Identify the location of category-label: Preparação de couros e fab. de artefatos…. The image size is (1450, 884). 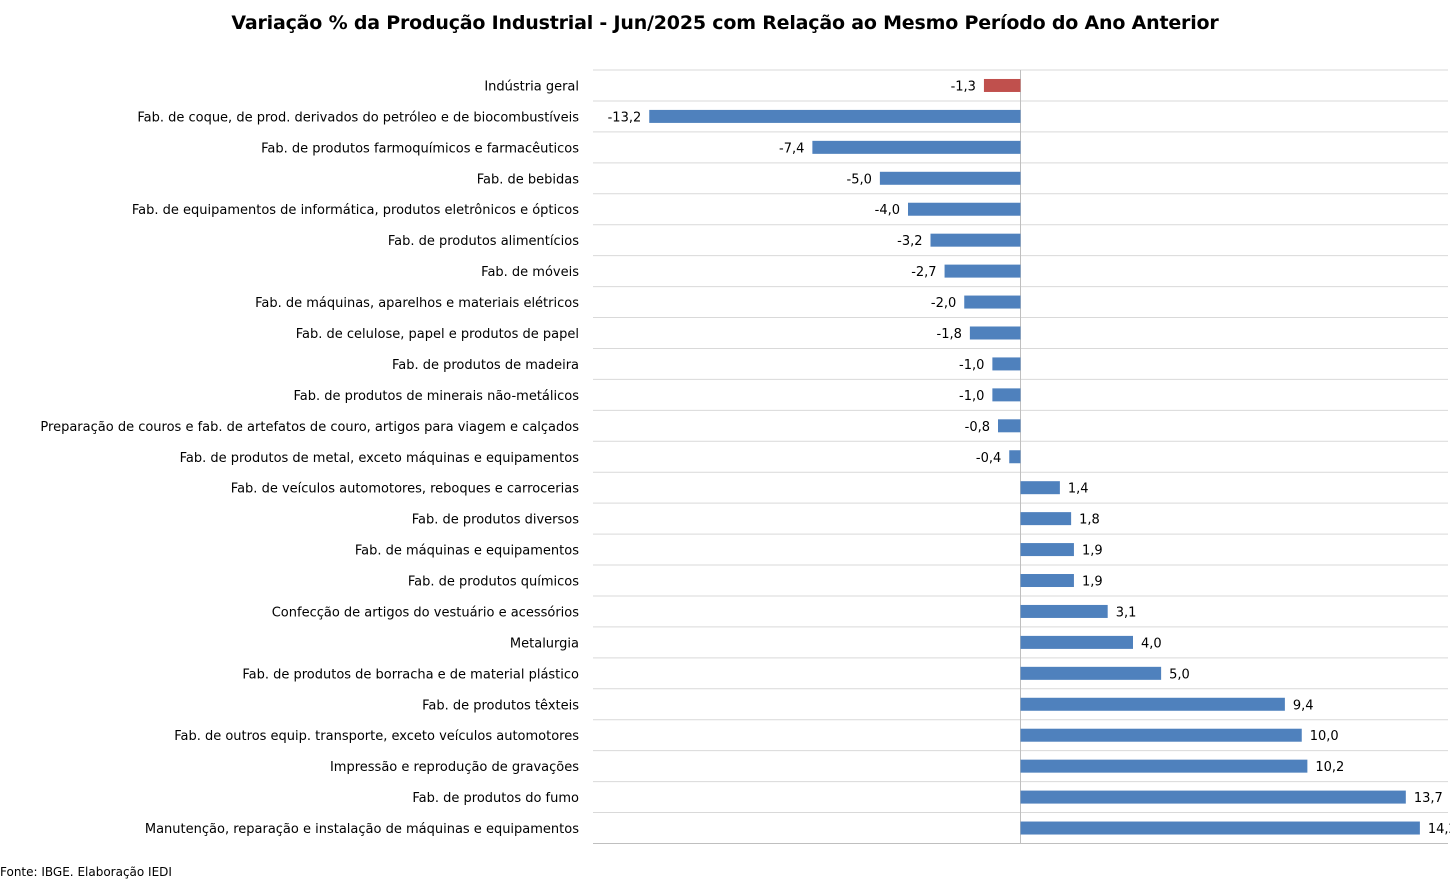
(309, 427).